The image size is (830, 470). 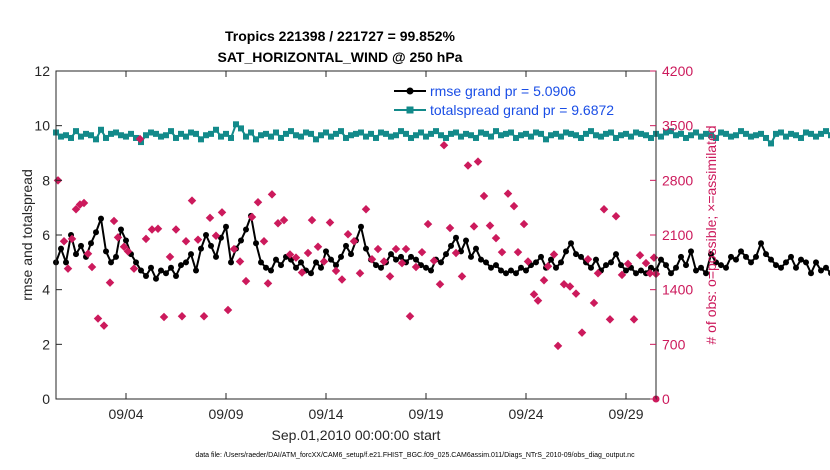 What do you see at coordinates (677, 290) in the screenshot?
I see `right-y-tick-label-2: 1400` at bounding box center [677, 290].